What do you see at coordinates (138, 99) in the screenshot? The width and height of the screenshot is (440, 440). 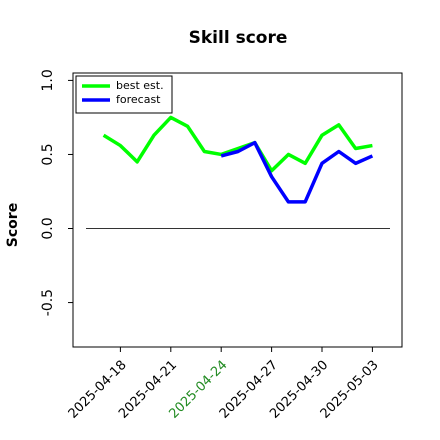 I see `legend-label: forecast` at bounding box center [138, 99].